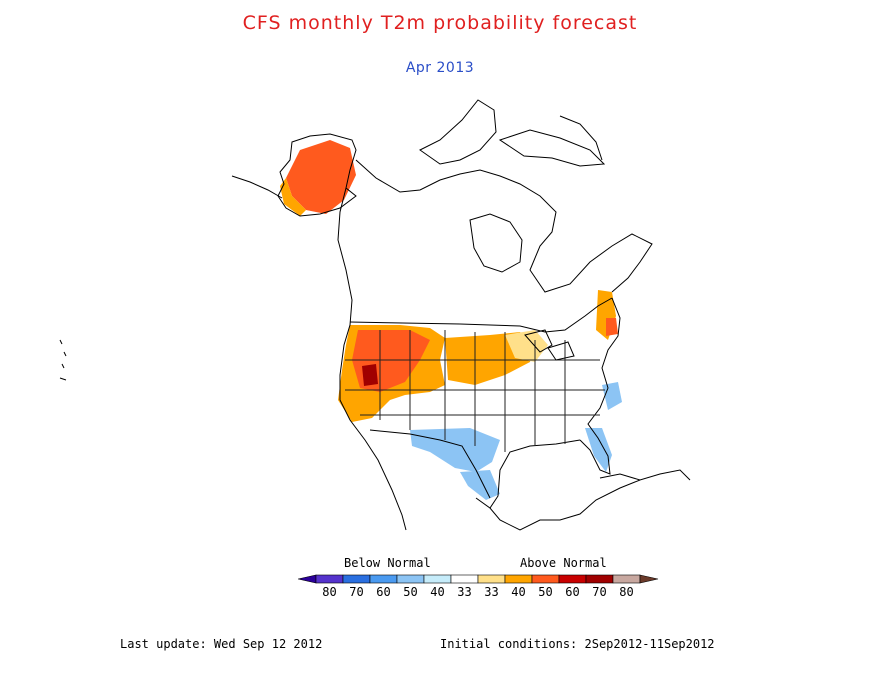 This screenshot has width=880, height=680. Describe the element at coordinates (612, 396) in the screenshot. I see `atlantic-below-shading` at that location.